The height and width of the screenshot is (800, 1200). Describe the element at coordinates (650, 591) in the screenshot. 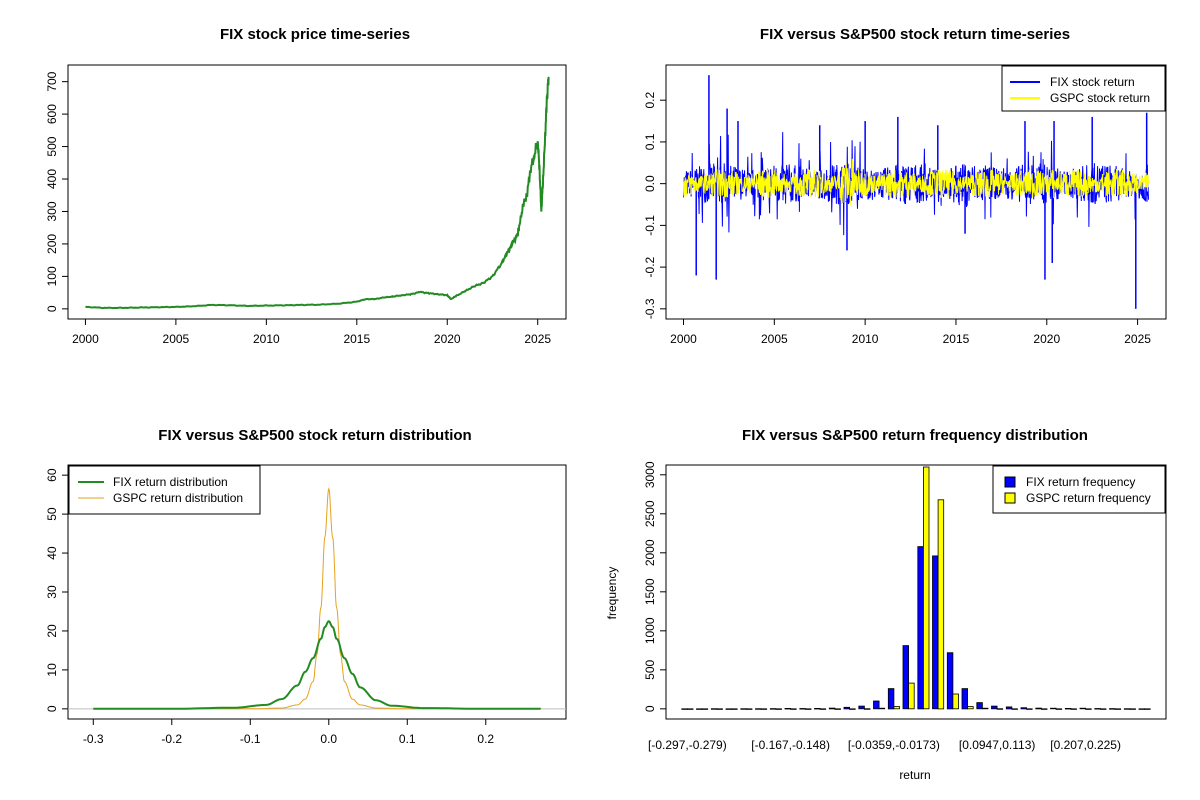

I see `y-tick-label: 1500` at that location.